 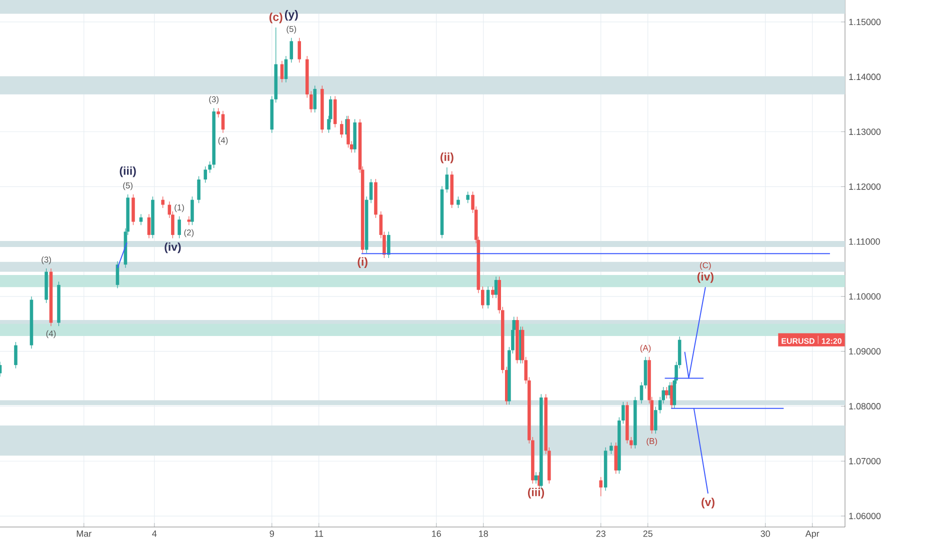 I want to click on annotation: (i), so click(x=363, y=262).